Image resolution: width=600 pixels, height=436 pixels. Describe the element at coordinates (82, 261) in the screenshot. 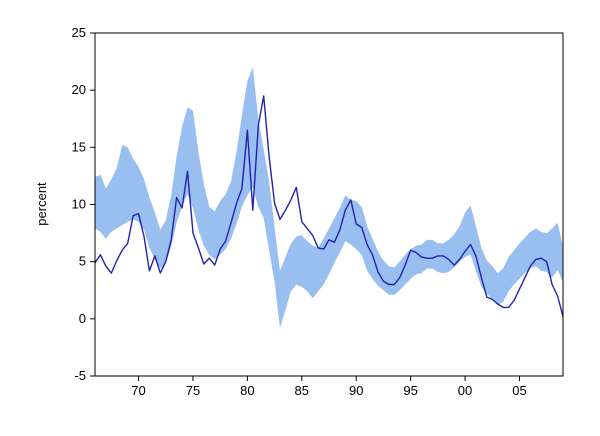

I see `y-tick-label: 5` at that location.